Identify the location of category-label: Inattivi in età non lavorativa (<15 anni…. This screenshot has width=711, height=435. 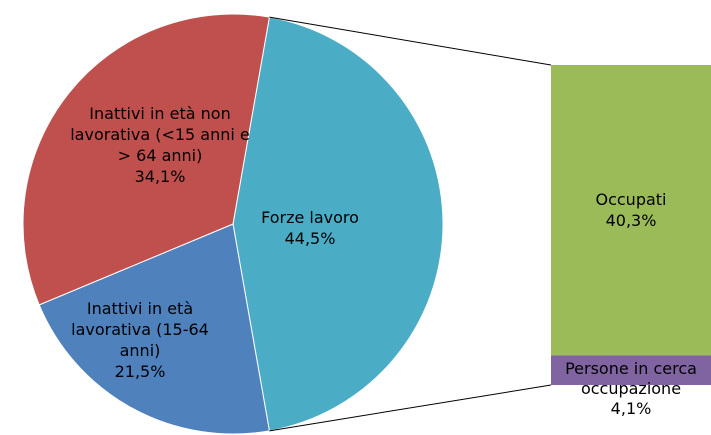
(160, 134).